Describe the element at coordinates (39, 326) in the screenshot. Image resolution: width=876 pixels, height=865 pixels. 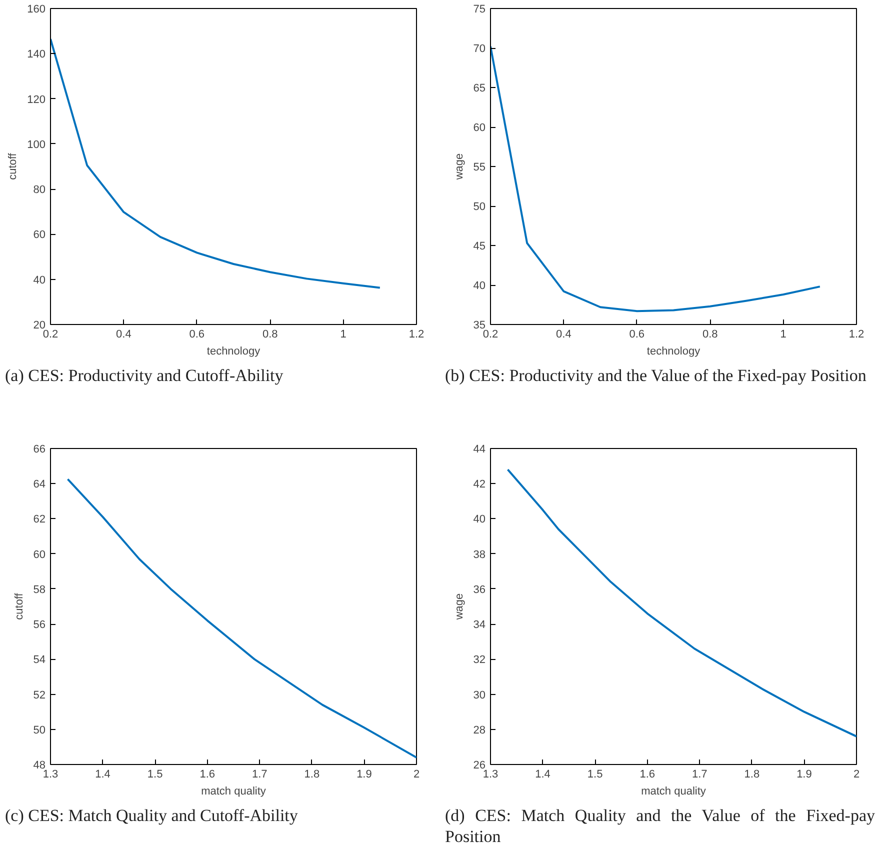
I see `y-tick-label: 20` at that location.